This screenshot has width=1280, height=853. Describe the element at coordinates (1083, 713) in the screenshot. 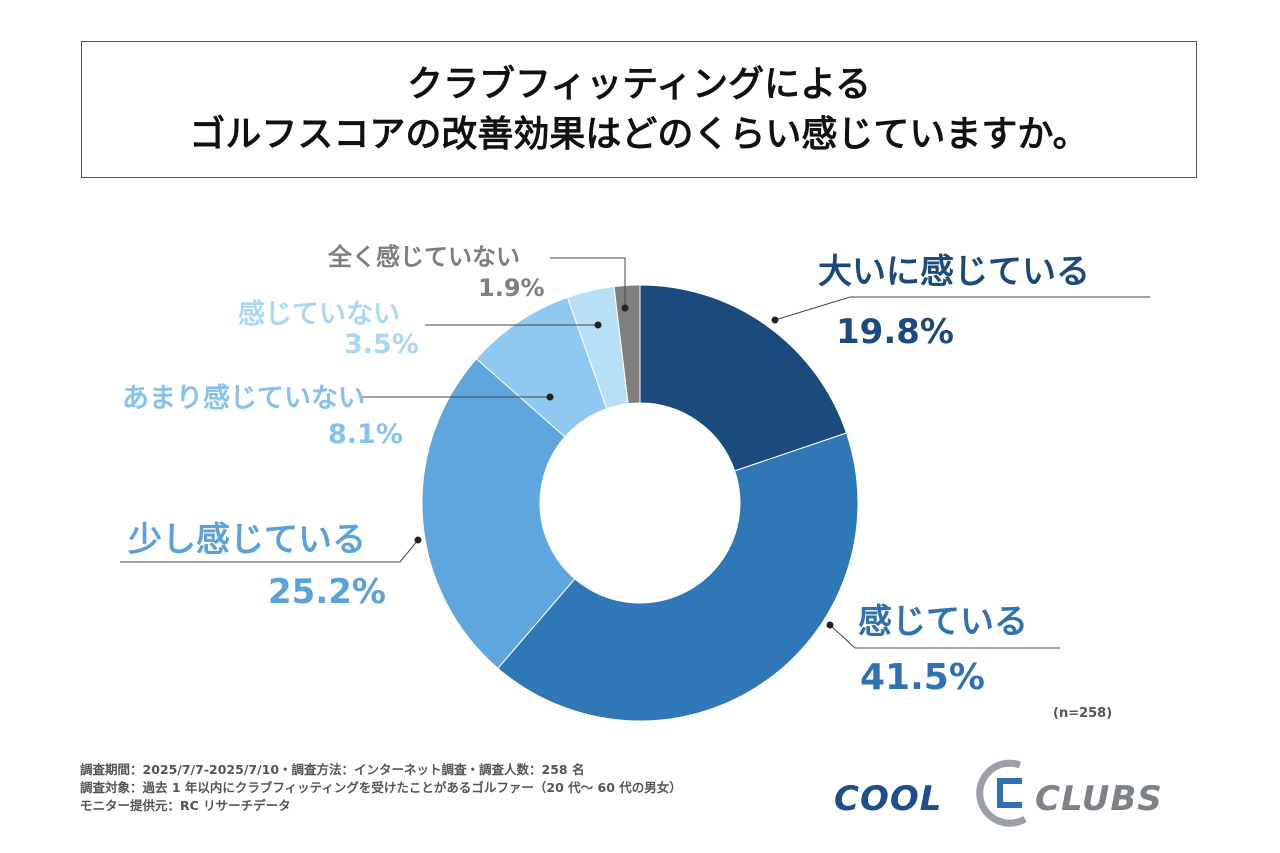

I see `sample-size: (n=258)` at that location.